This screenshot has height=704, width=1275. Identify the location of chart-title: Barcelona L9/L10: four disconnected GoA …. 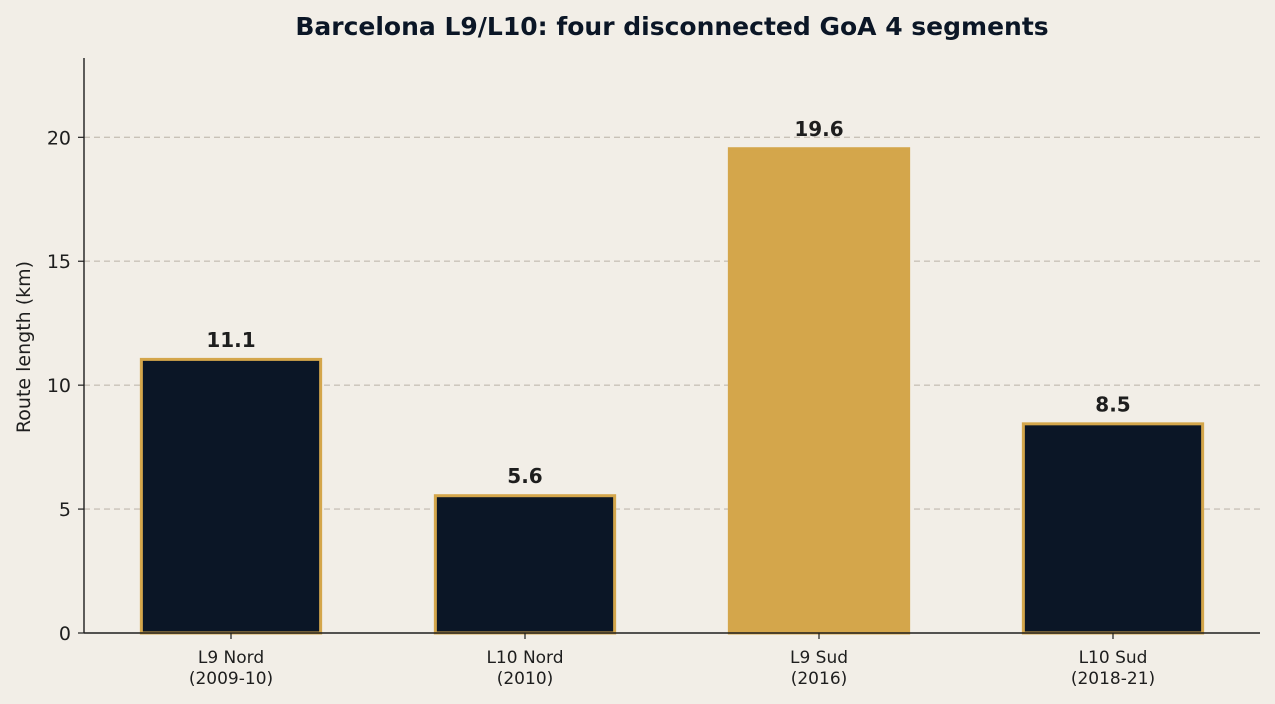
(671, 26).